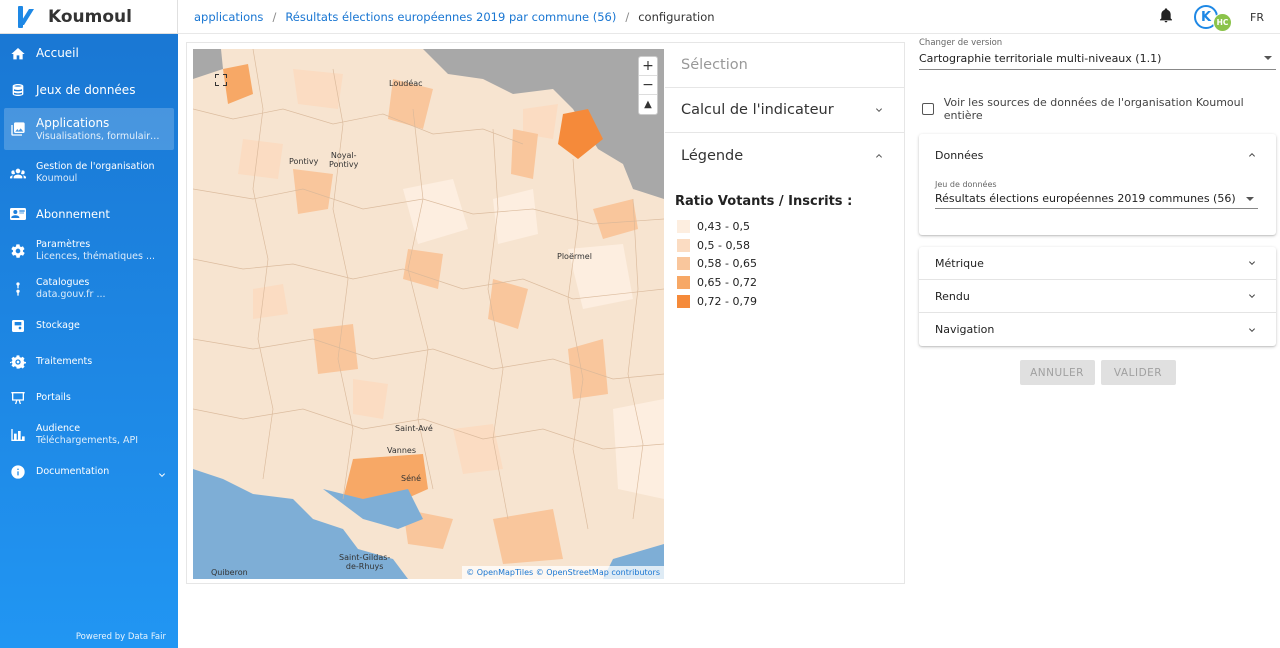  I want to click on avatar: K HC, so click(1213, 17).